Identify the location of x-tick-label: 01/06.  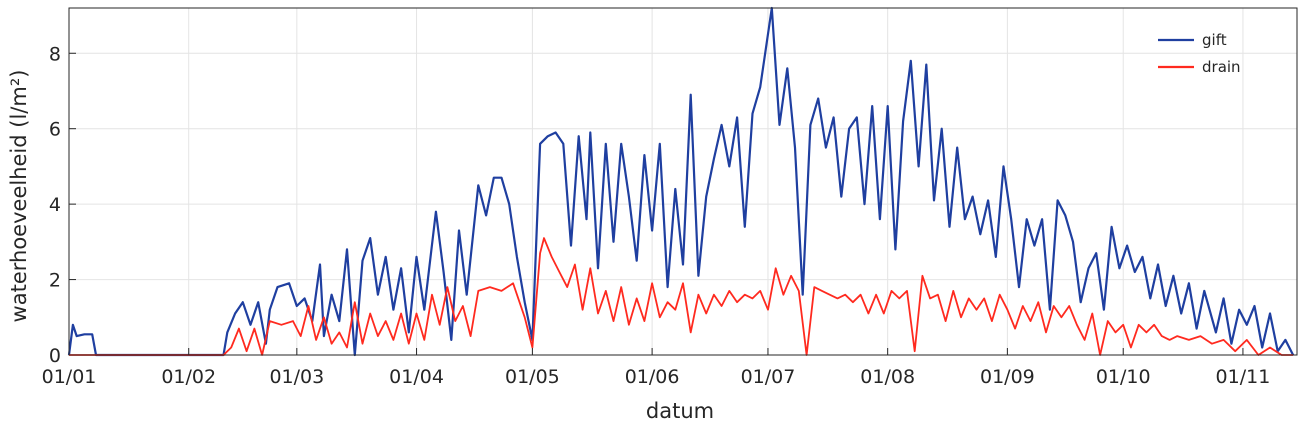
(652, 377).